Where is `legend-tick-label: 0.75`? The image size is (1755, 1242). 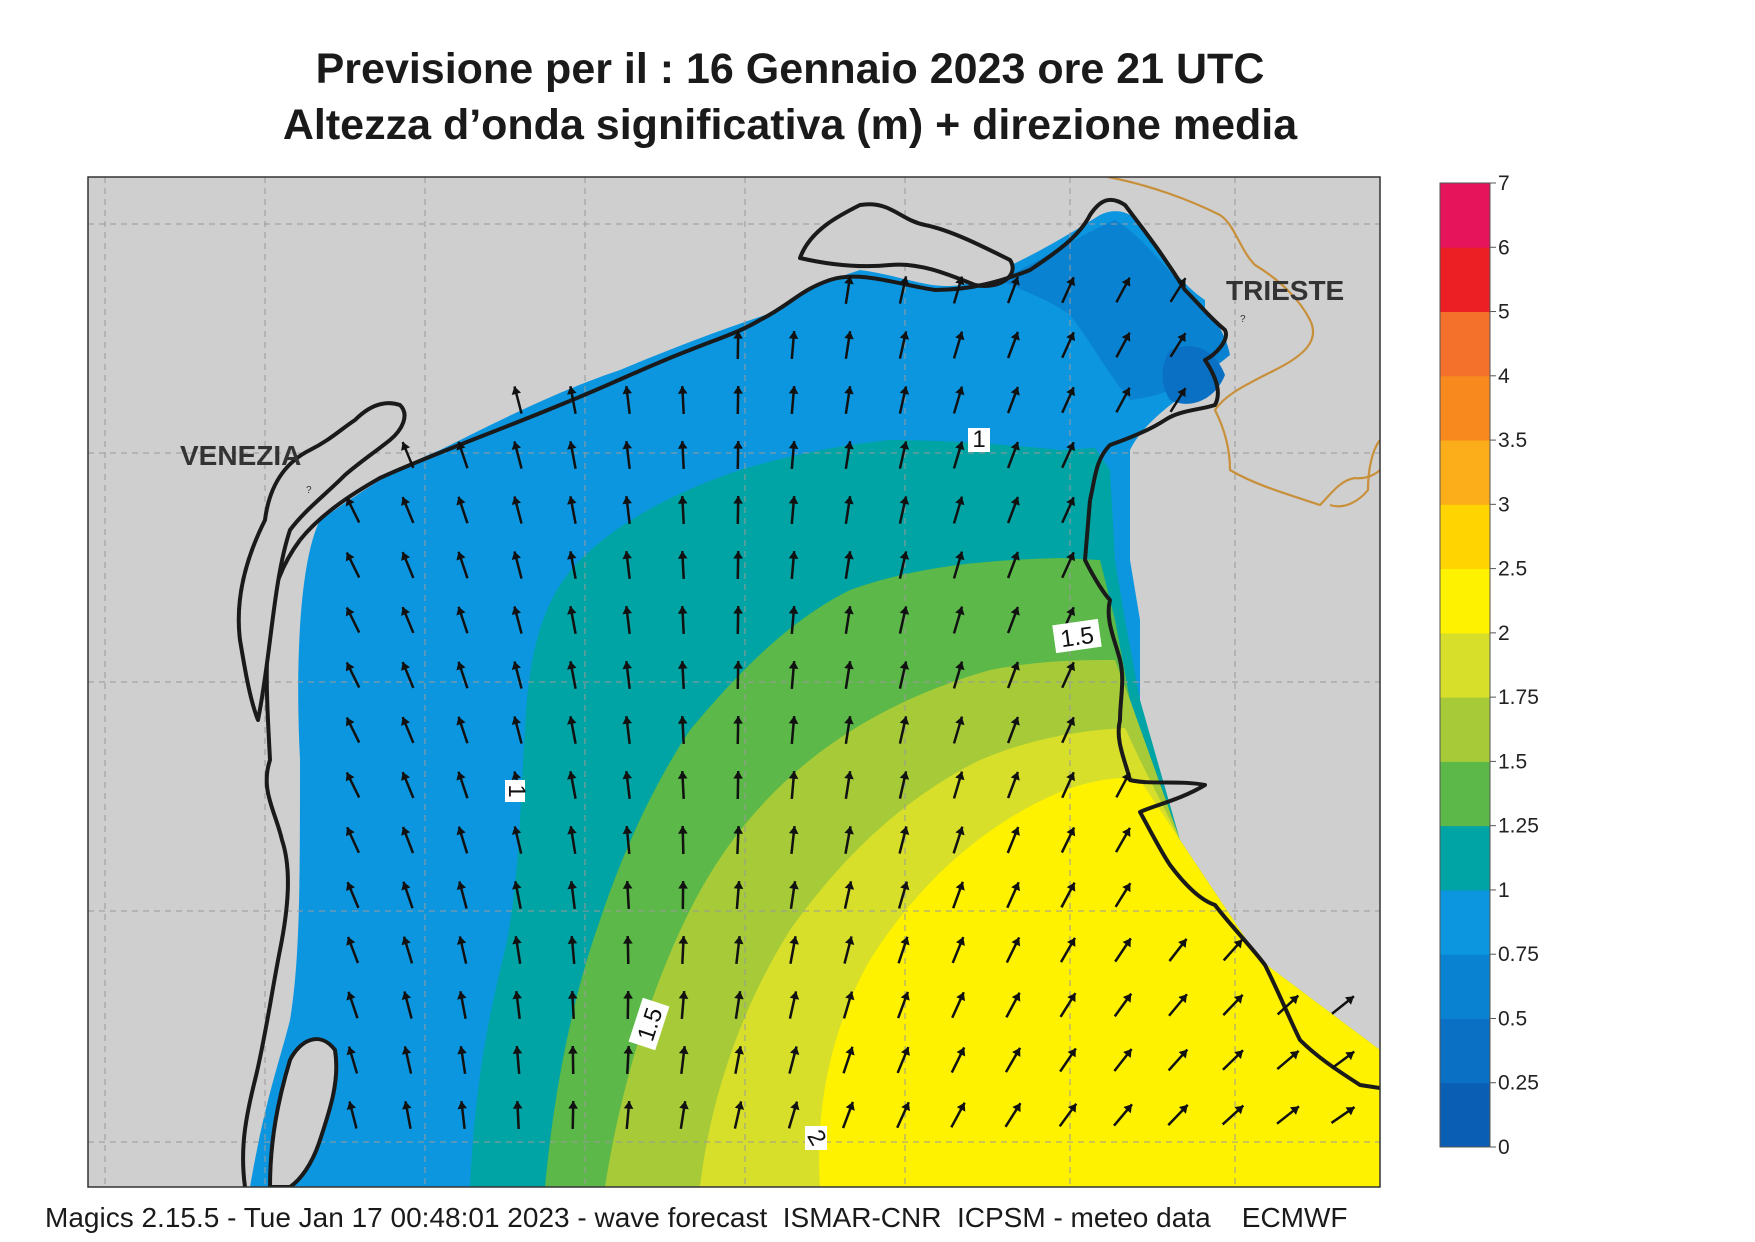 legend-tick-label: 0.75 is located at coordinates (1518, 954).